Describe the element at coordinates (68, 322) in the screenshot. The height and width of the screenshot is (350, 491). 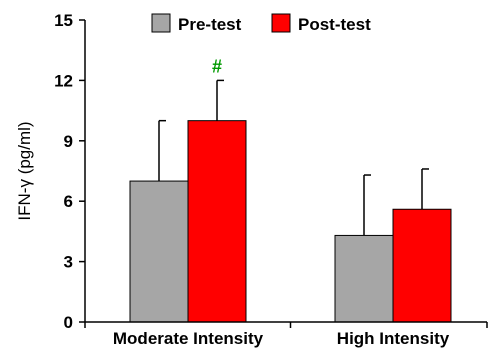
I see `y-tick-label: 0` at that location.